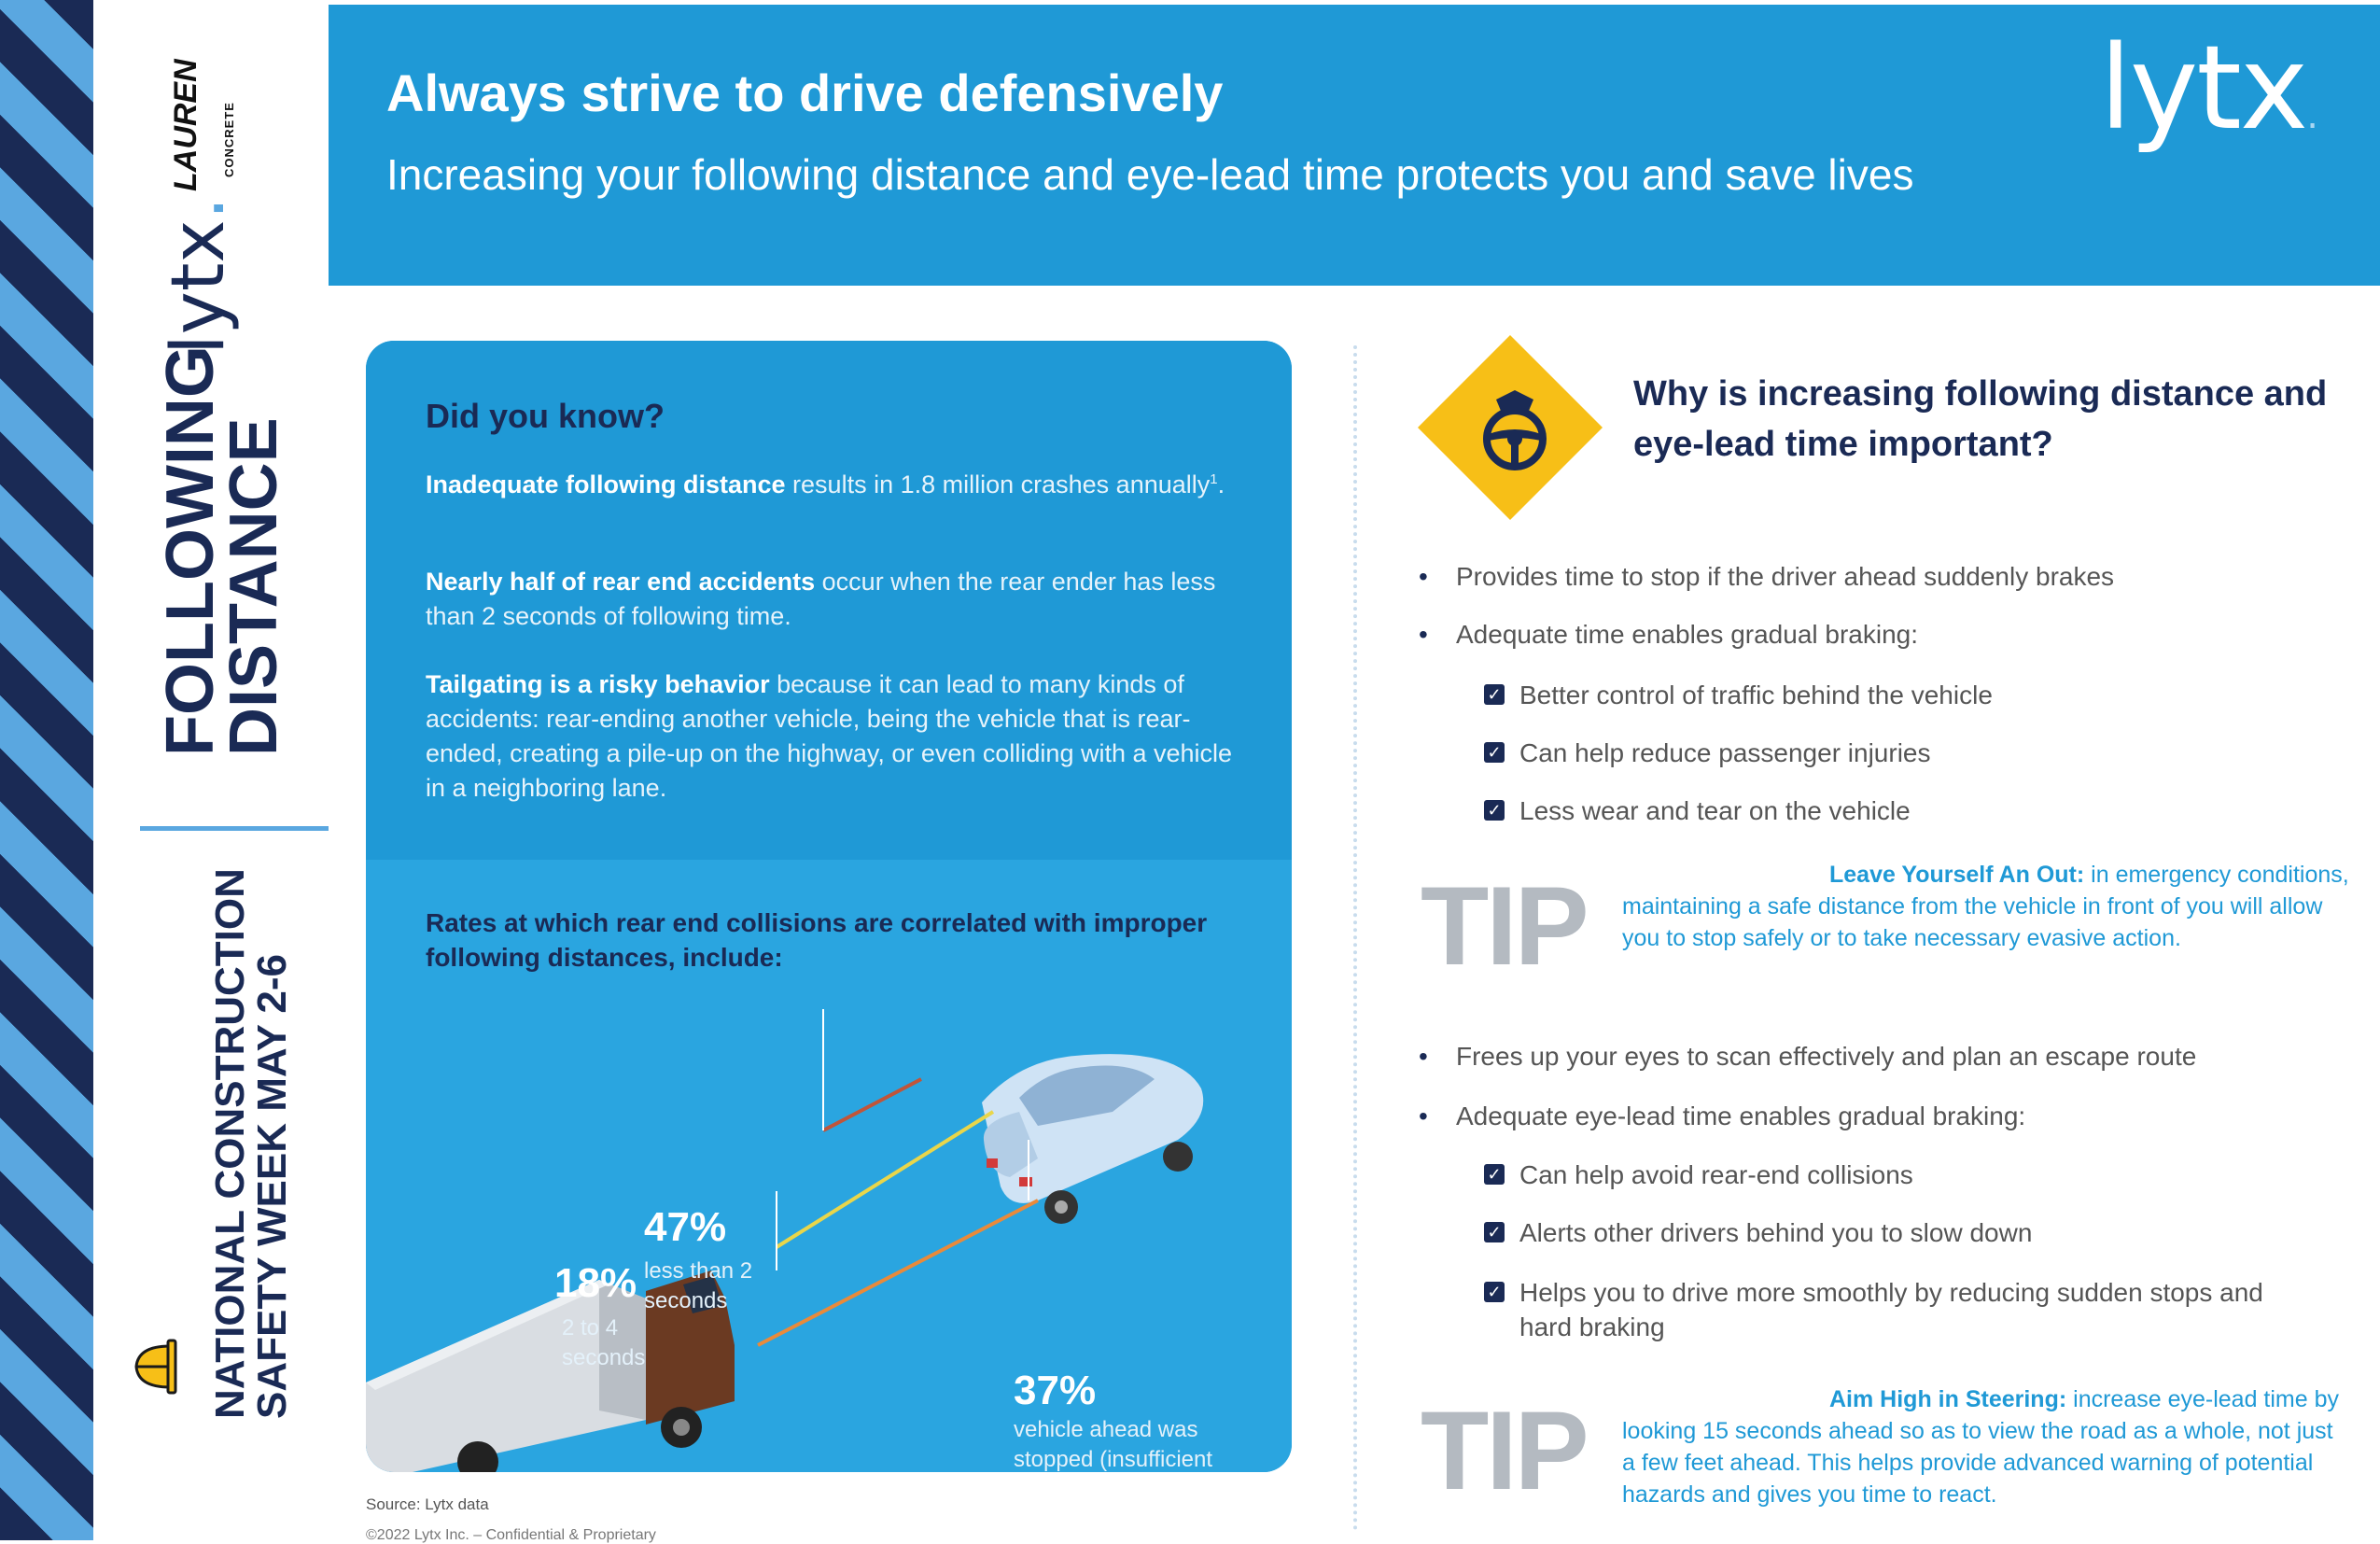  I want to click on stat-label-18: 18%, so click(595, 1283).